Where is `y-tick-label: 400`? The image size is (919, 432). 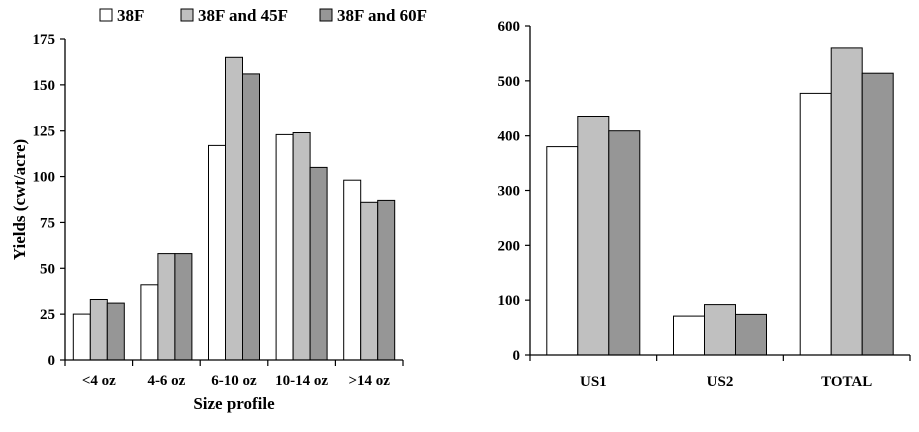
y-tick-label: 400 is located at coordinates (509, 137).